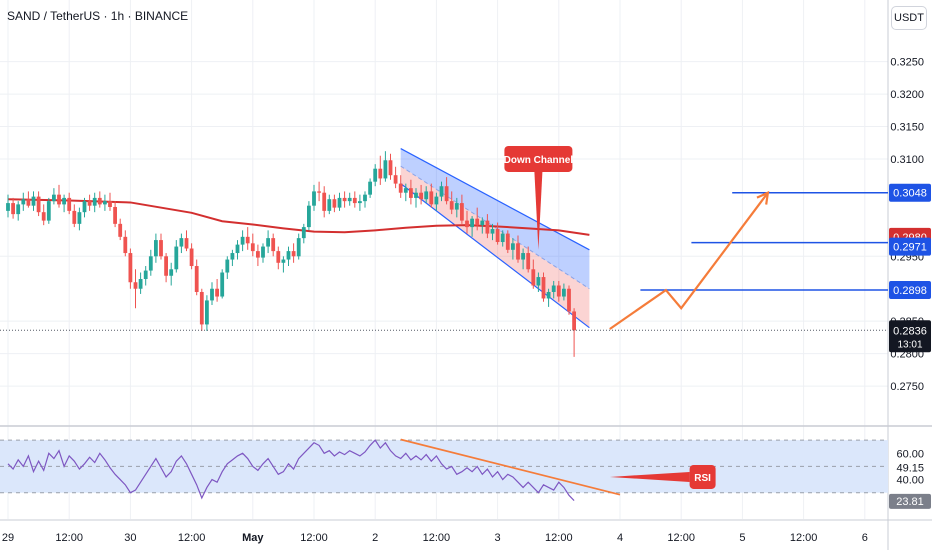  What do you see at coordinates (8, 538) in the screenshot?
I see `time-axis-tick: 29` at bounding box center [8, 538].